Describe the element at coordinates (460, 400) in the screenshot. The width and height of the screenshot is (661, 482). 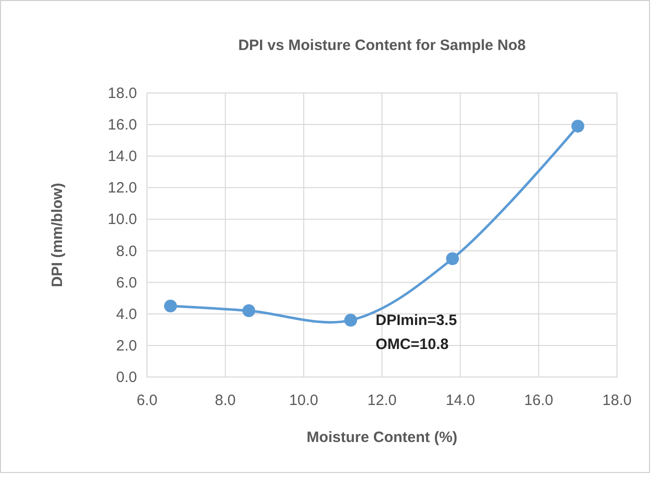
I see `x-tick-label: 14.0` at that location.